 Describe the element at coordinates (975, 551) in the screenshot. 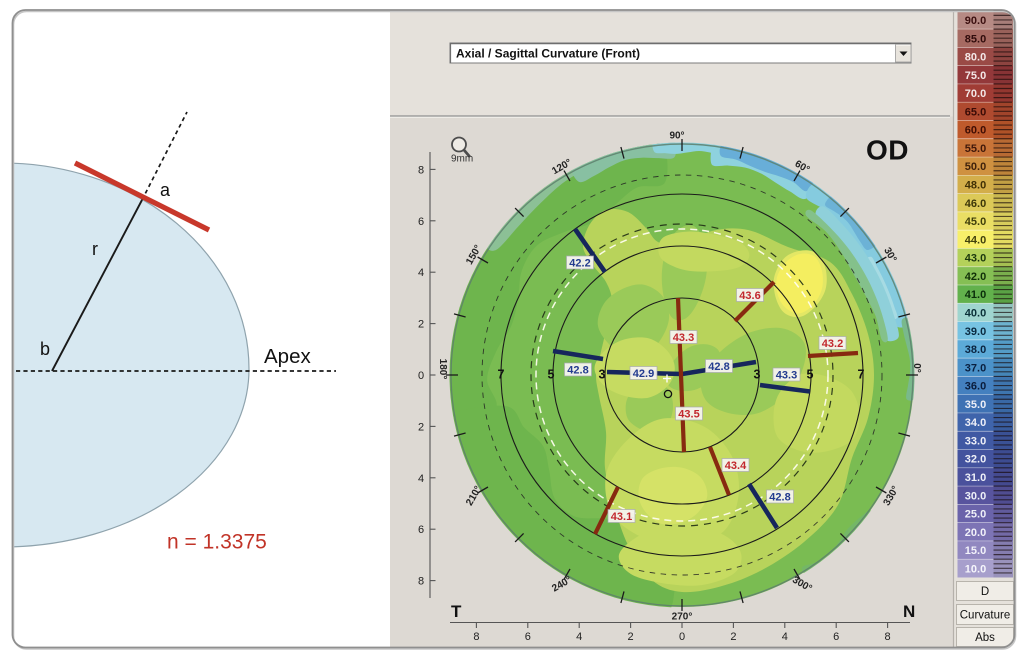

I see `svg-text: 15.0` at that location.